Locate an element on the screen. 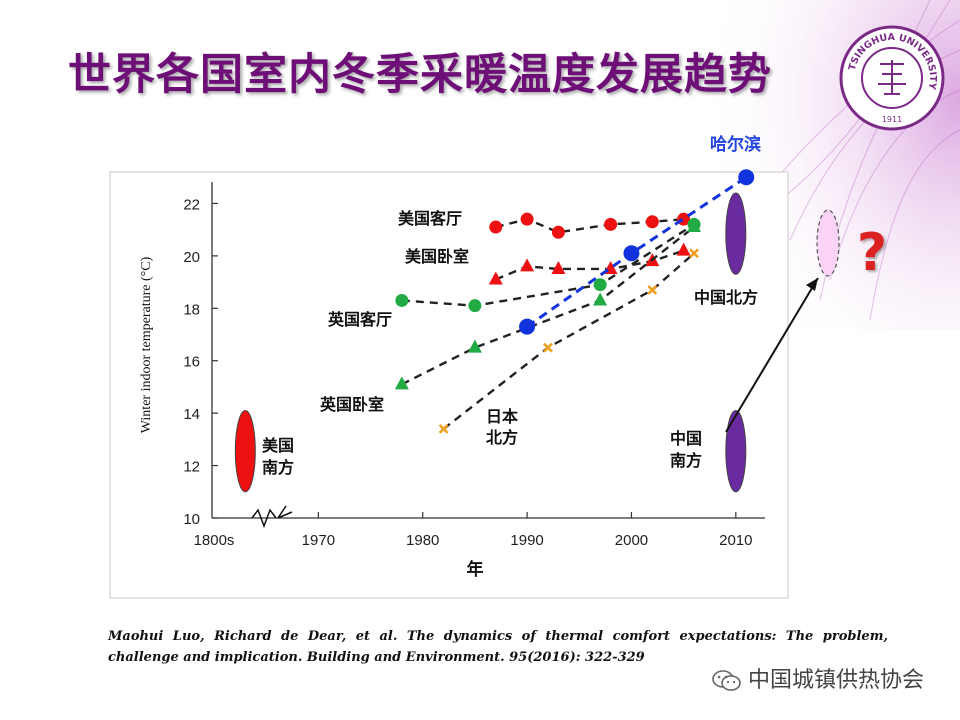  label-china-north: 中国北方 is located at coordinates (726, 297).